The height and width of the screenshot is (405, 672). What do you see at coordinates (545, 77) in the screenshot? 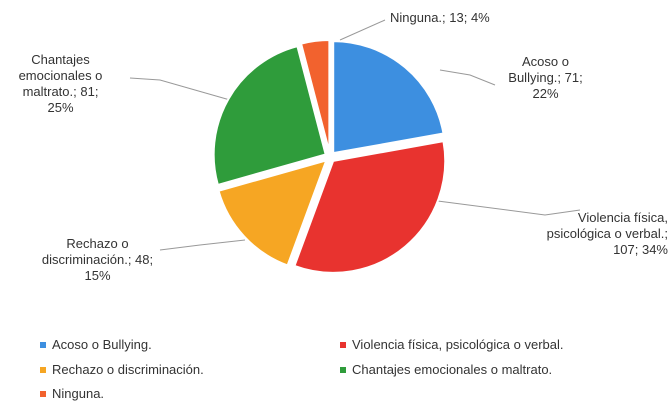
I see `data-label: Acoso o Bullying.; 71; 22%` at bounding box center [545, 77].